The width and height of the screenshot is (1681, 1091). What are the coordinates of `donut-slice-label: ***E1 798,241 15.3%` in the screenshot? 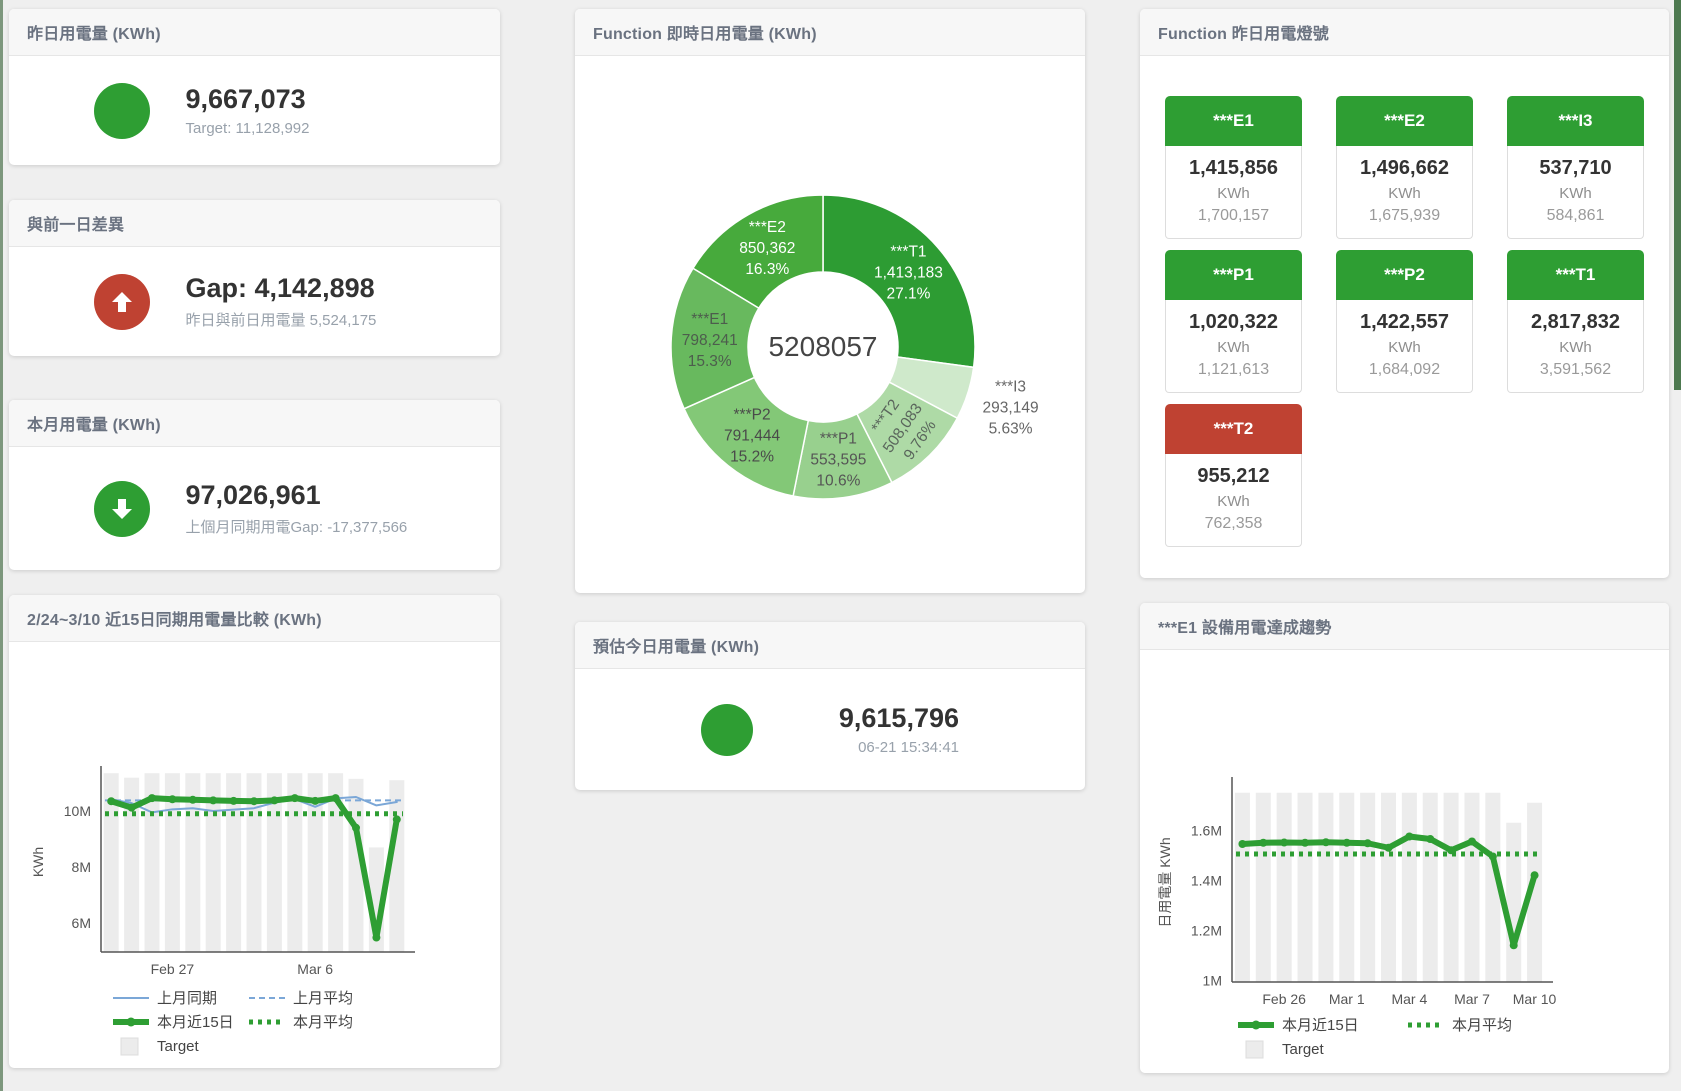 It's located at (710, 340).